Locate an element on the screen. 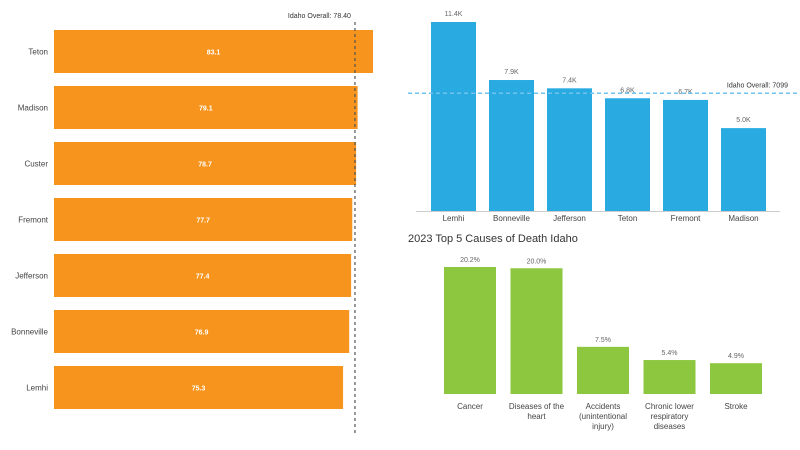 Image resolution: width=800 pixels, height=450 pixels. data-label: 4.9% is located at coordinates (736, 356).